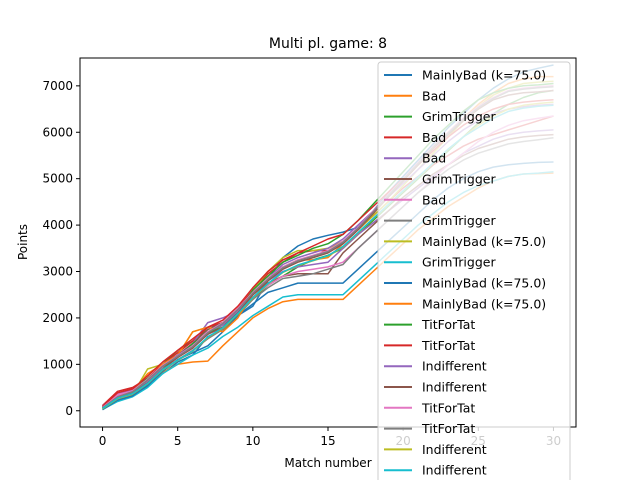 This screenshot has height=480, width=640. I want to click on x-tick-label: 5, so click(178, 441).